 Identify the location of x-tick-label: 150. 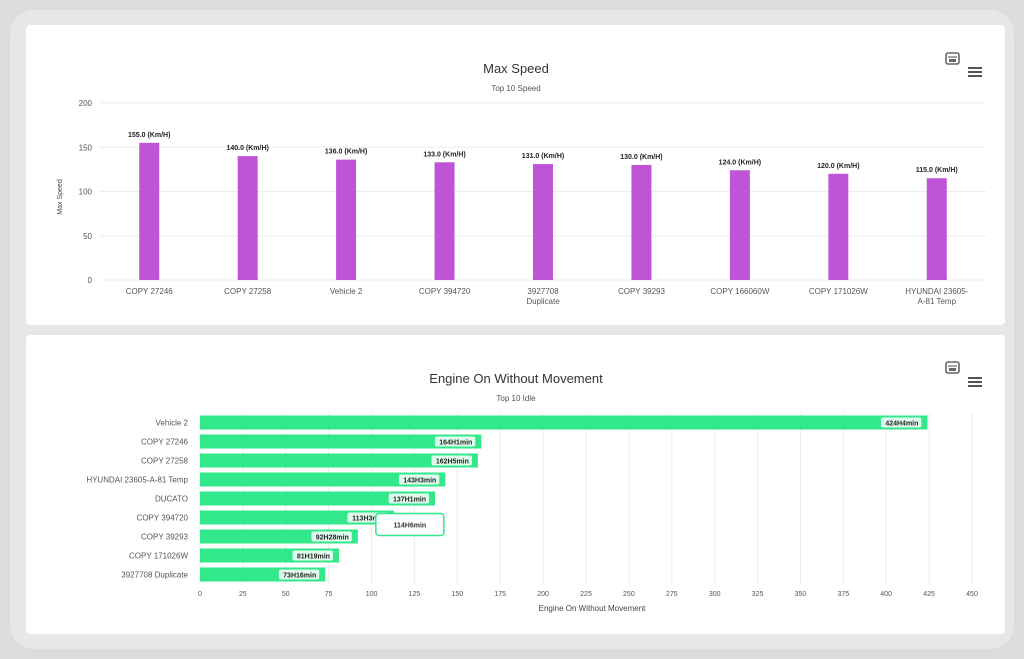
(457, 594).